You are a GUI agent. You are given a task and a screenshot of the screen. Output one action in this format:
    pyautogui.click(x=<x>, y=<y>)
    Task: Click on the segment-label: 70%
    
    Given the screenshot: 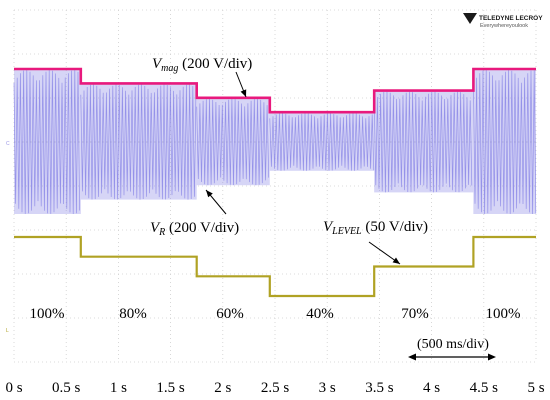 What is the action you would take?
    pyautogui.click(x=415, y=314)
    